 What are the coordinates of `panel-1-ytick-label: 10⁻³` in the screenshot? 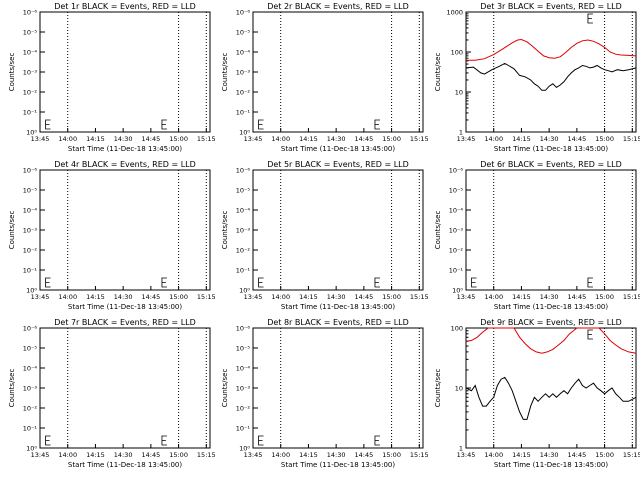 It's located at (30, 73).